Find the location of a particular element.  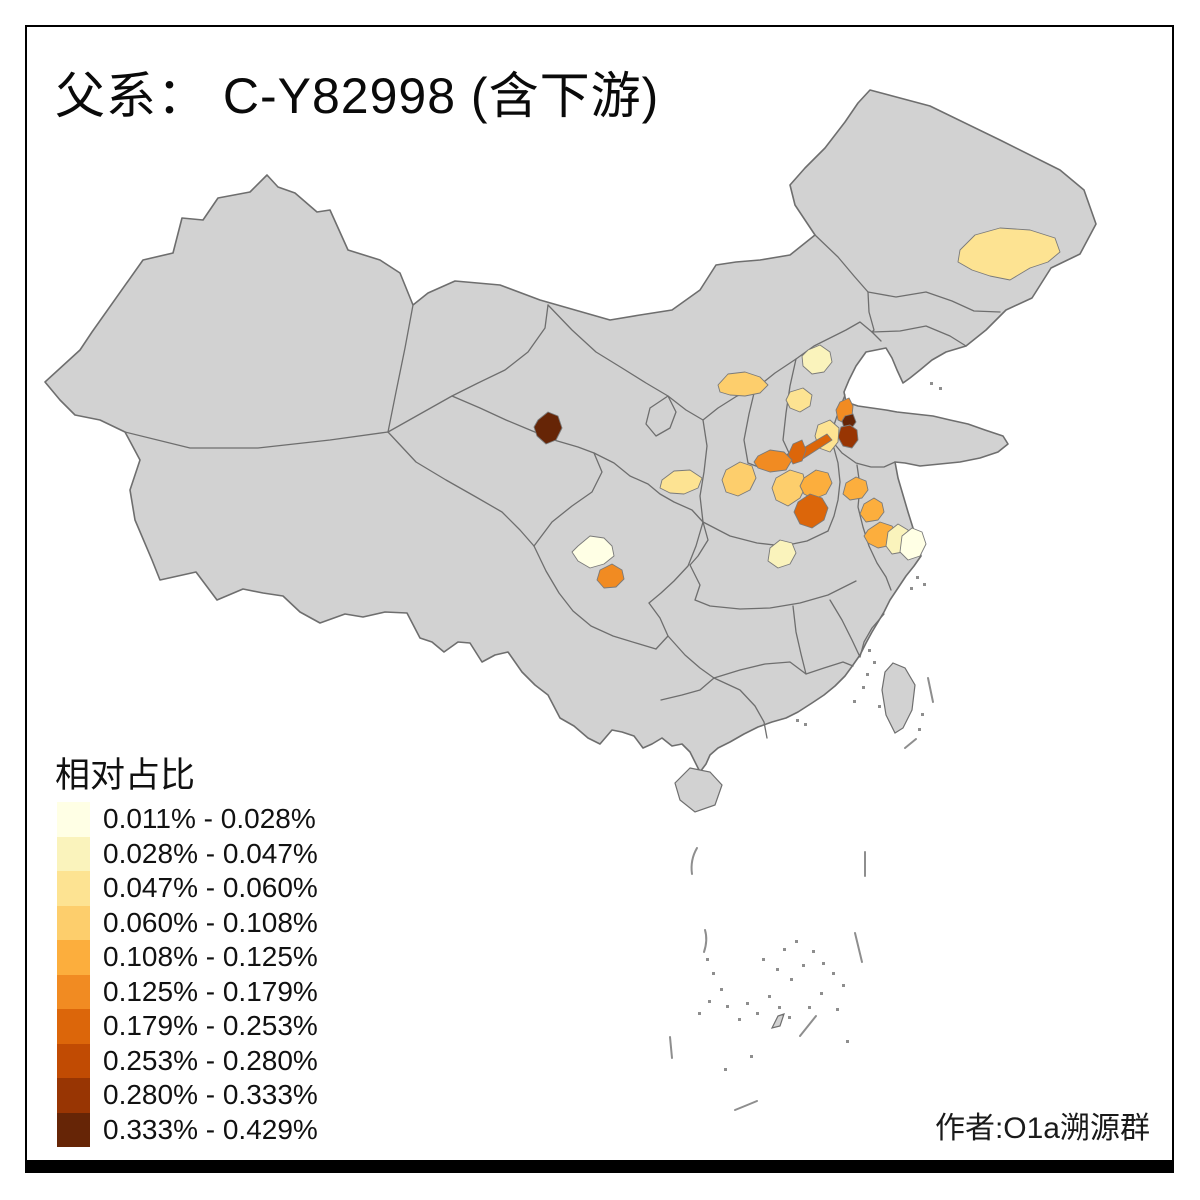

legend-label: 0.333% - 0.429% is located at coordinates (210, 1129).